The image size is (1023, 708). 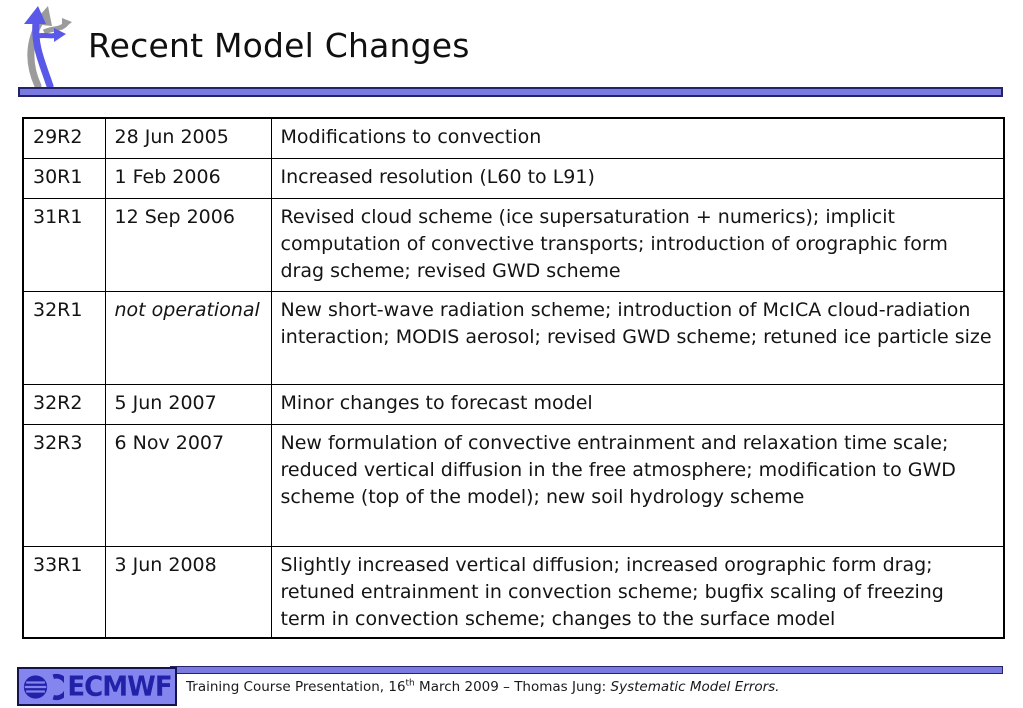 I want to click on version-cell: 32R2, so click(x=64, y=404).